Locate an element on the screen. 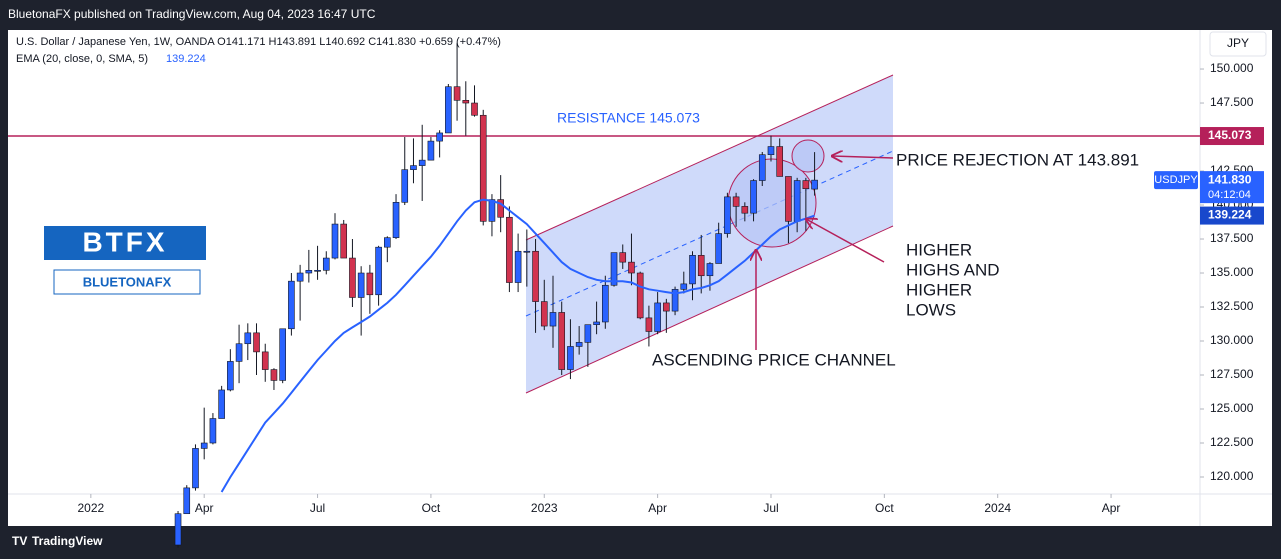 This screenshot has width=1281, height=559. y-tick-label: 130.000 is located at coordinates (1232, 340).